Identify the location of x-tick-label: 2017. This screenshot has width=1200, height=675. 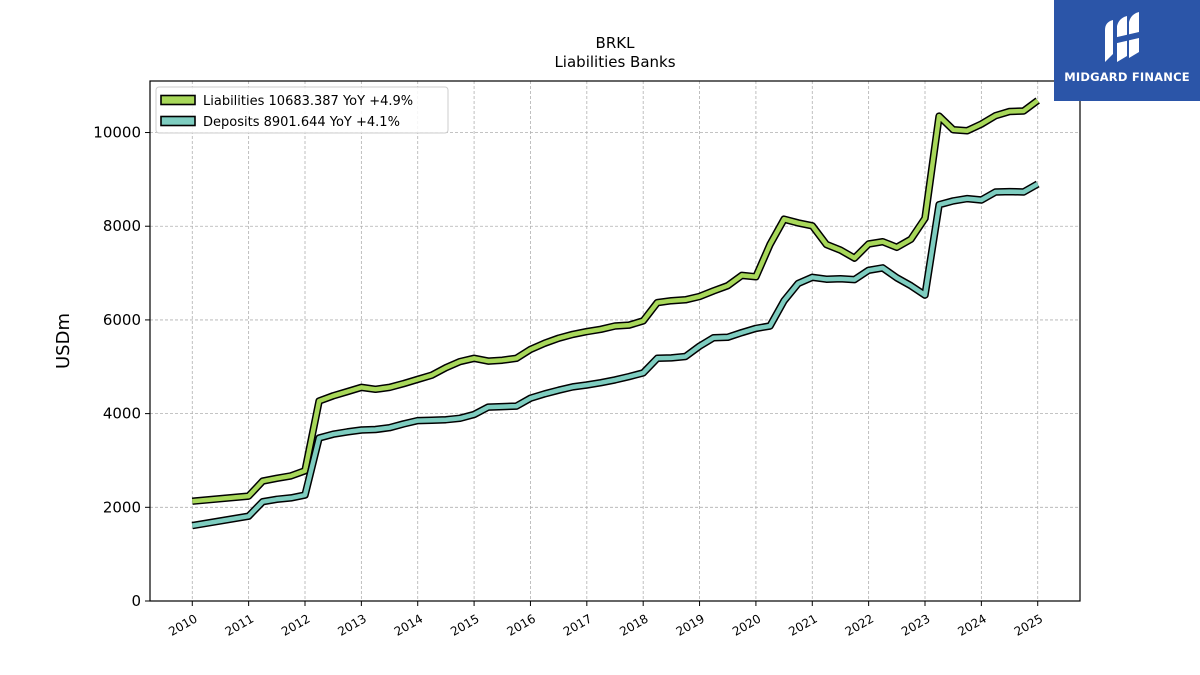
(577, 624).